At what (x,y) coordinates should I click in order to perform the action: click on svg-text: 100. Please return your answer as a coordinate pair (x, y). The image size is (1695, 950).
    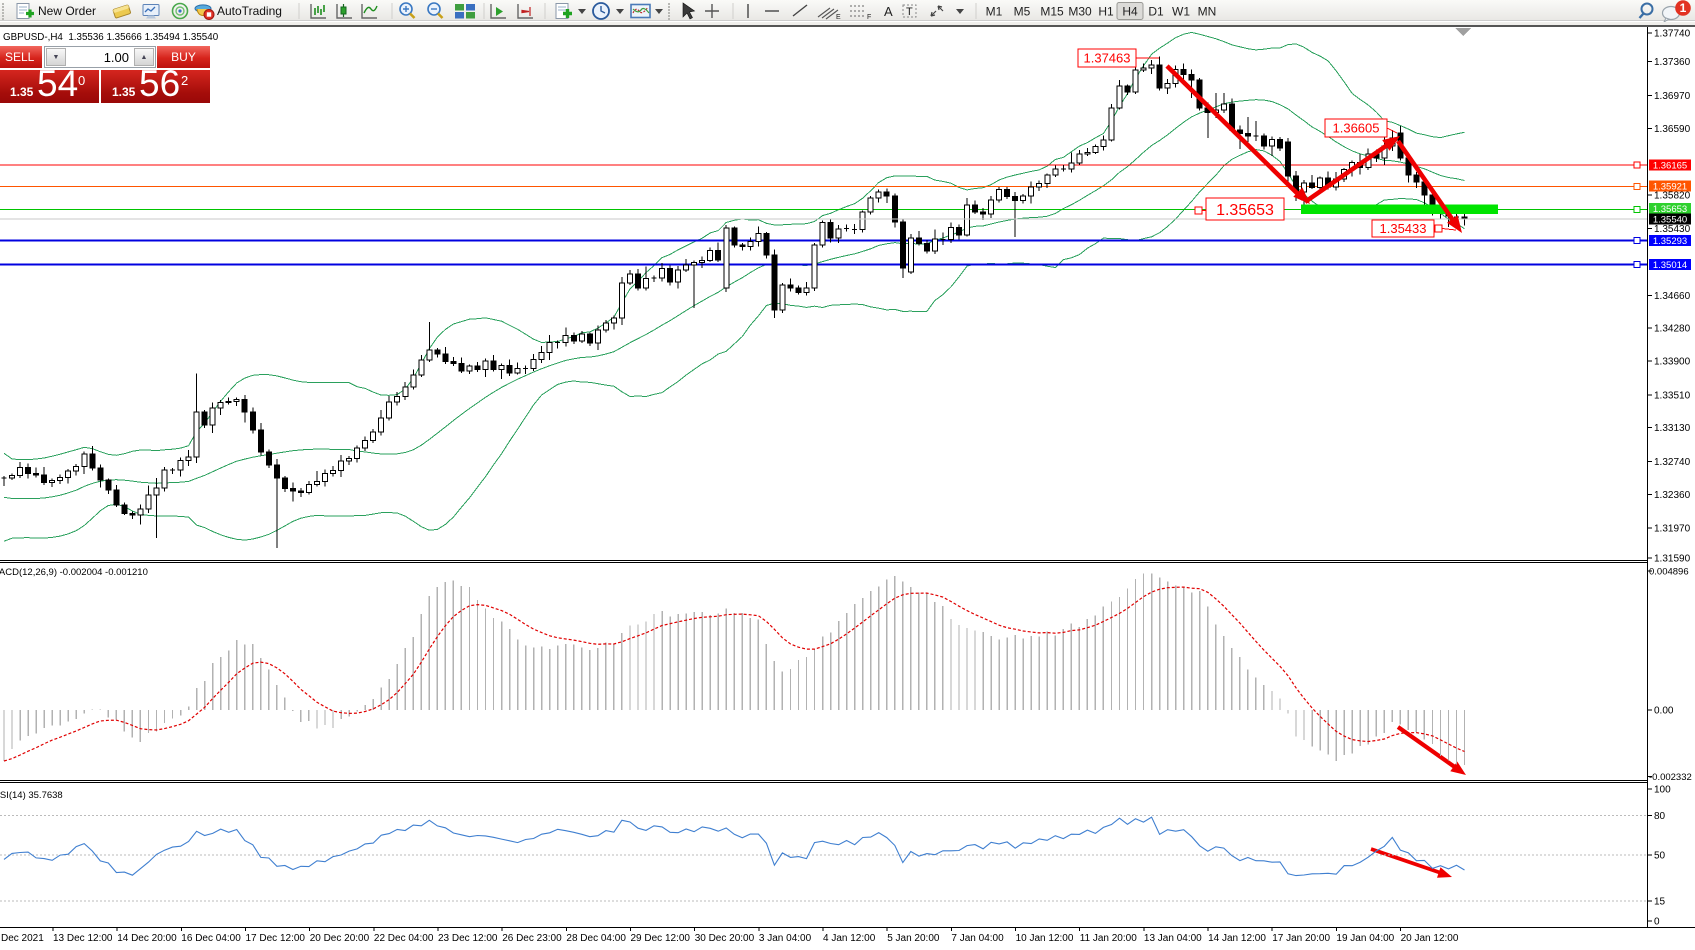
    Looking at the image, I should click on (1662, 790).